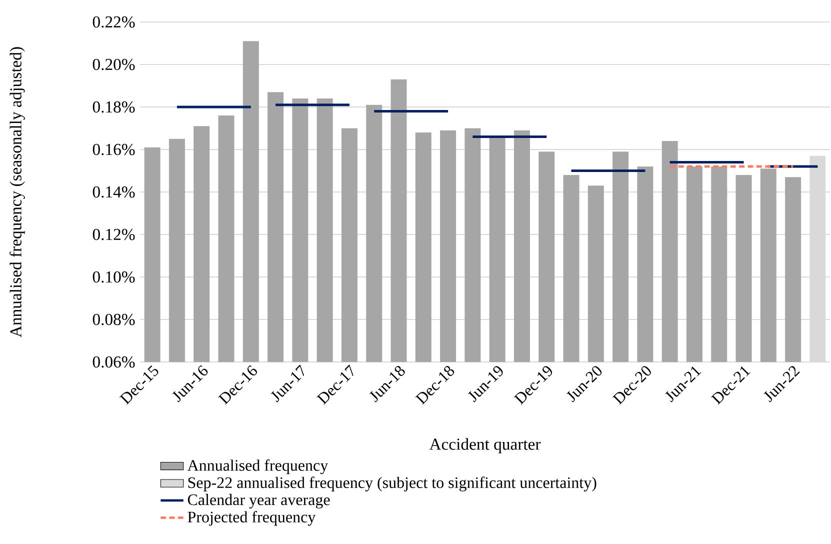 This screenshot has height=544, width=831. I want to click on x-axis-title: Accident quarter, so click(485, 446).